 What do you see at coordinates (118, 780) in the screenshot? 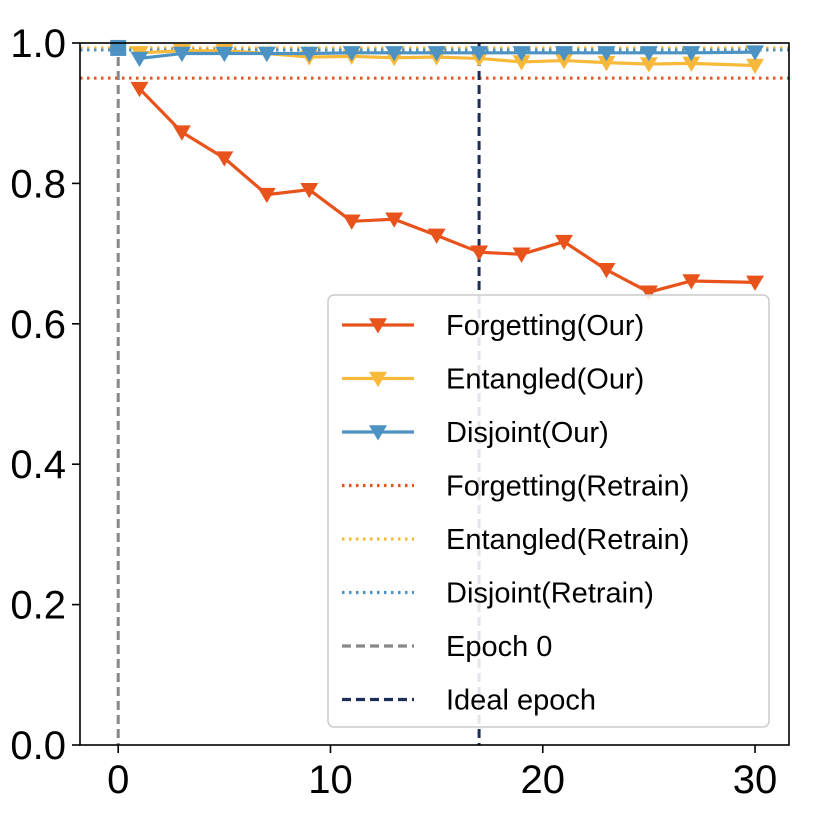
I see `x-tick-label: 0` at bounding box center [118, 780].